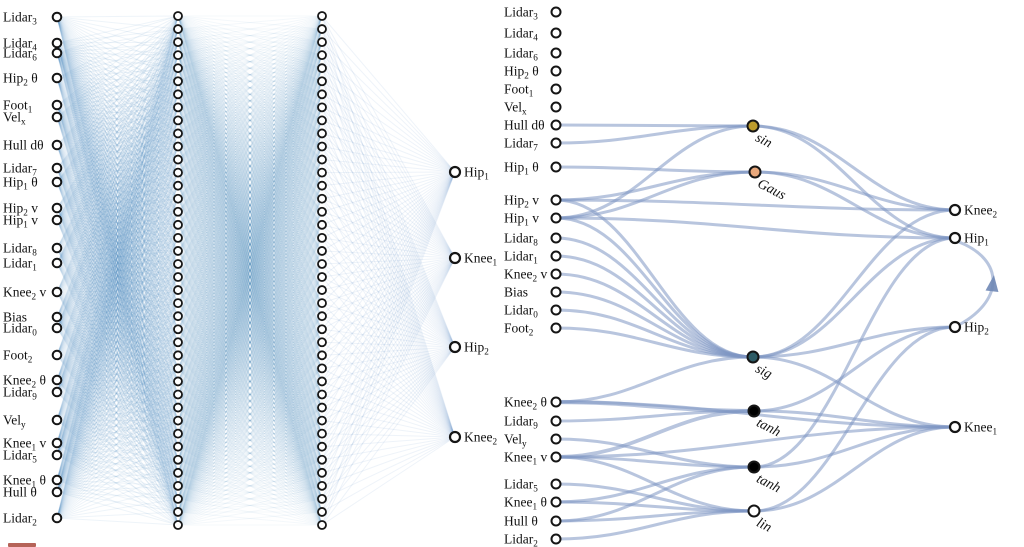  I want to click on right-input-label-knee-1: Knee1 θ, so click(525, 503).